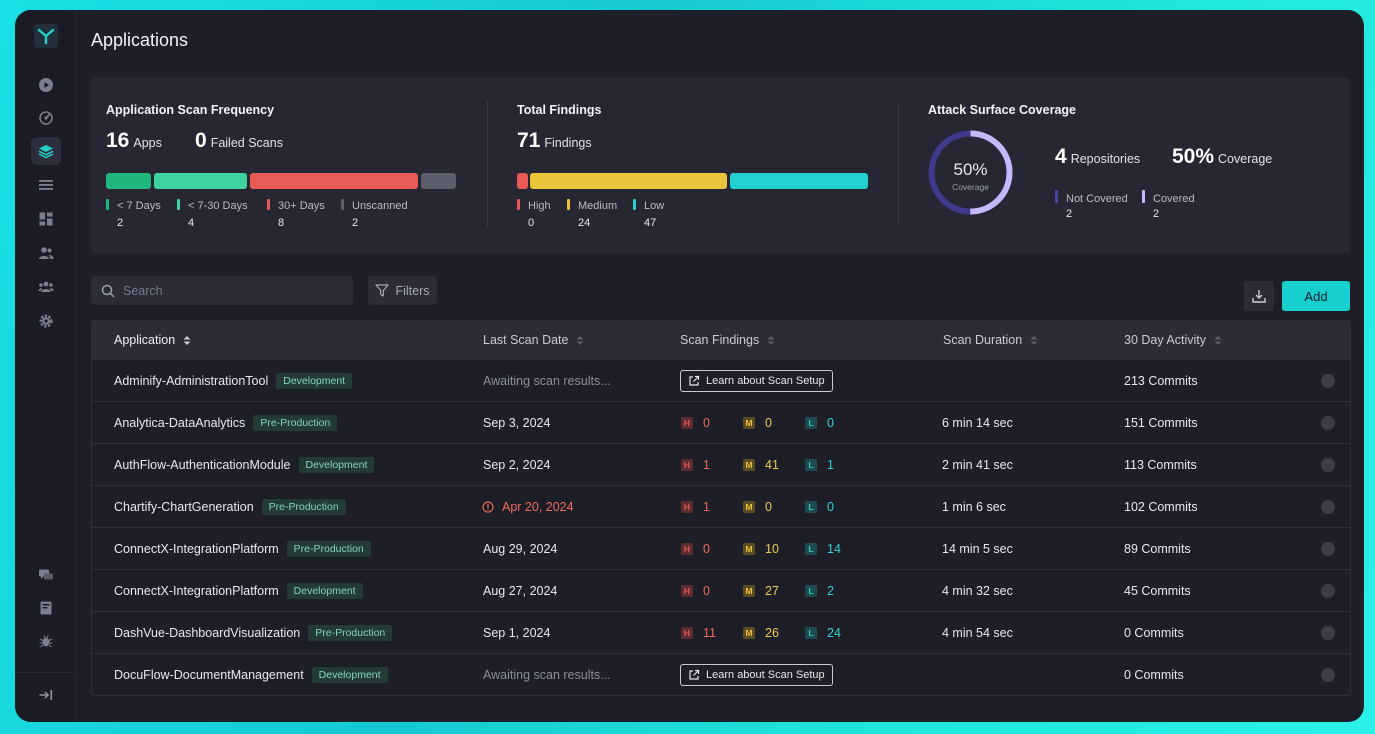 The width and height of the screenshot is (1375, 734). I want to click on scan-duration: 4 min 54 sec, so click(977, 633).